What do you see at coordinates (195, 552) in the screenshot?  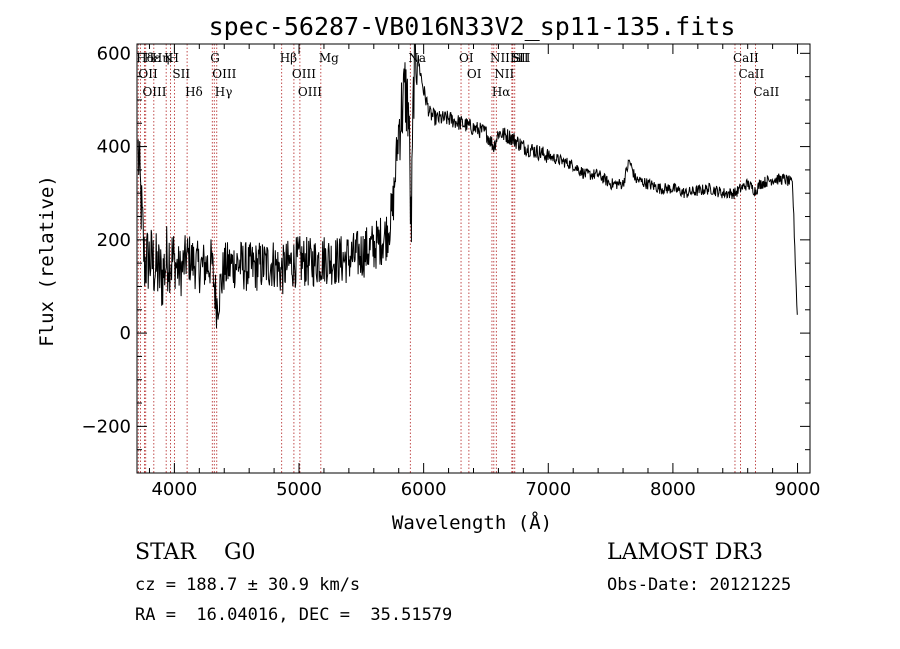 I see `object-class: STAR G0` at bounding box center [195, 552].